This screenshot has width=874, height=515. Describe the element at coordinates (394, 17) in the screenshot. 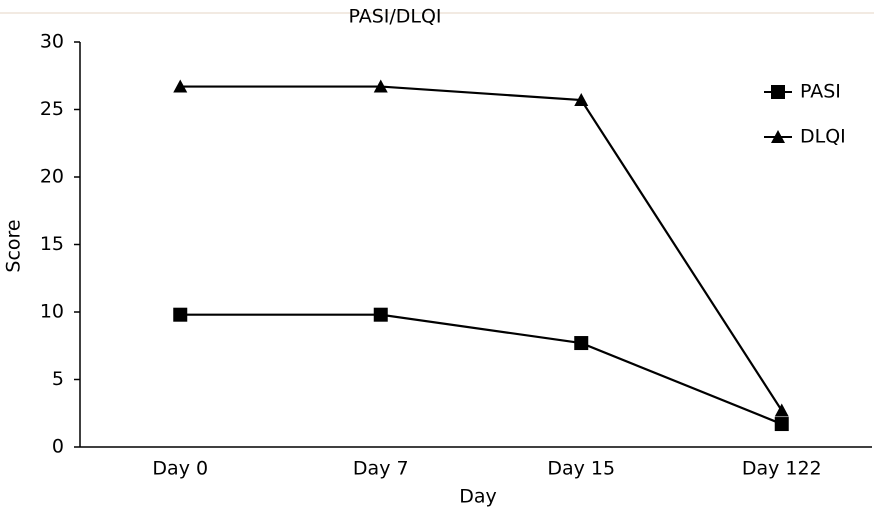

I see `chart-title: PASI/DLQI` at that location.